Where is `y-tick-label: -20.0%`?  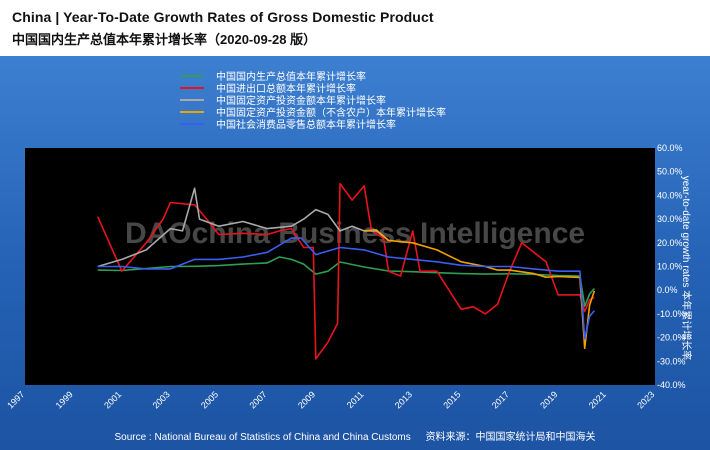 y-tick-label: -20.0% is located at coordinates (671, 338).